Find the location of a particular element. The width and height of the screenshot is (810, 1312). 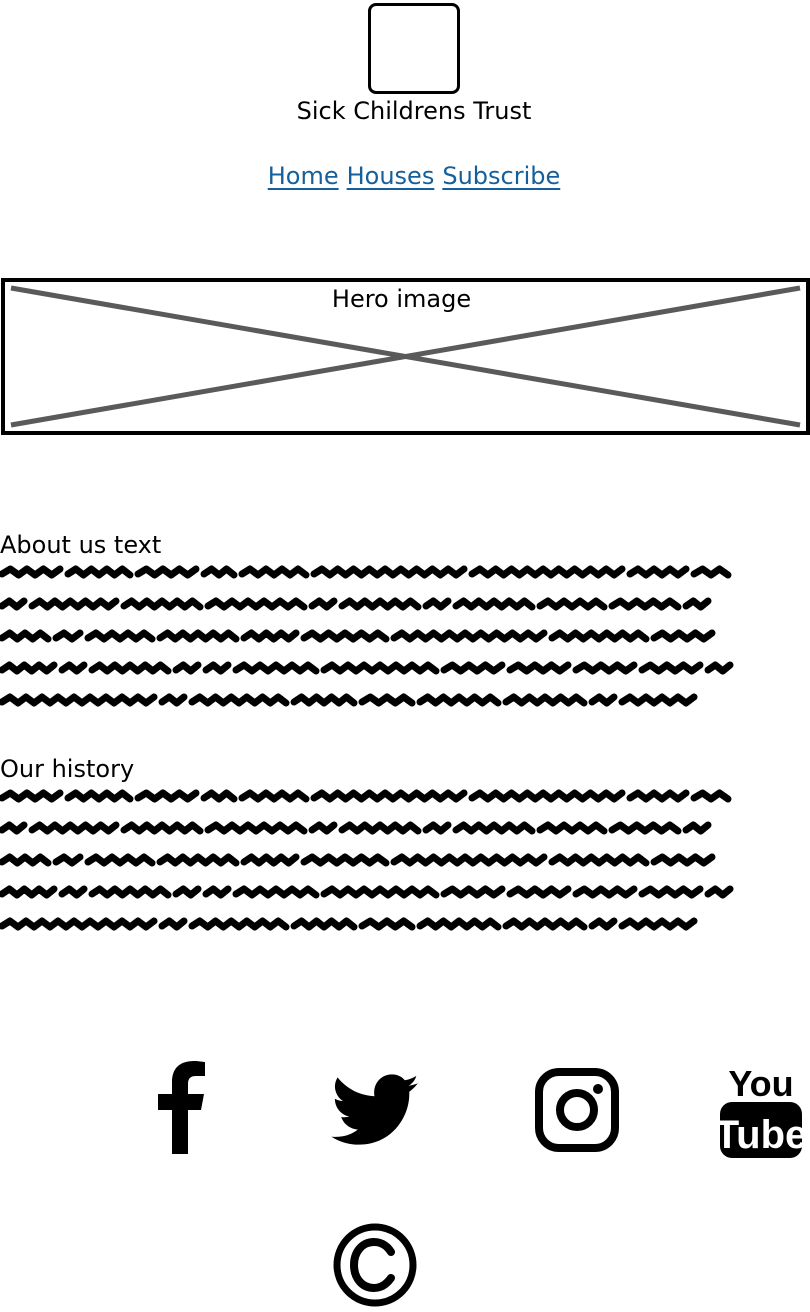

hero-image: Hero image is located at coordinates (405, 356).